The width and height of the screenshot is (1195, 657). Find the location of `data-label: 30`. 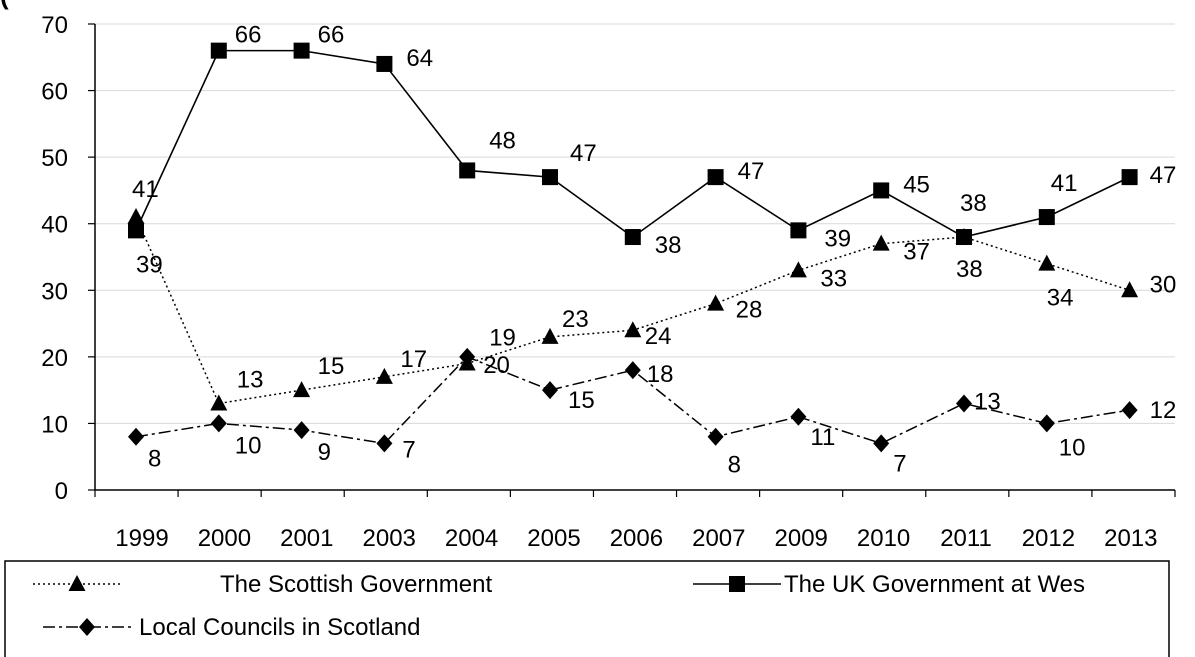

data-label: 30 is located at coordinates (1163, 284).